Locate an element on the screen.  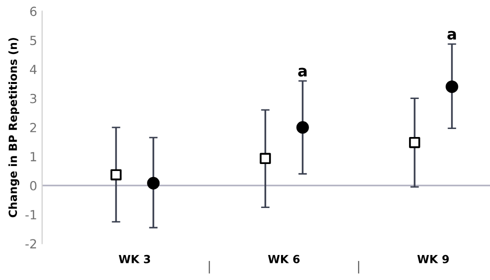
y-tick-label: 3 is located at coordinates (33, 99).